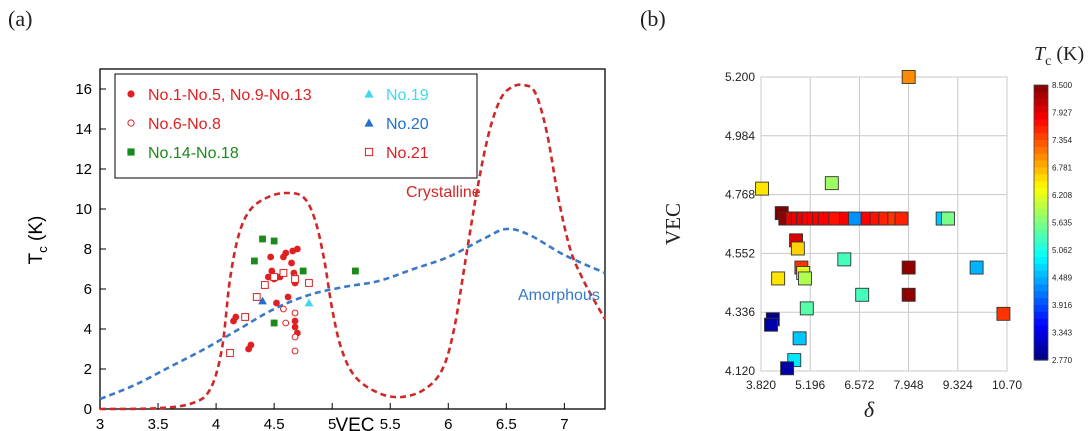 This screenshot has width=1088, height=431. What do you see at coordinates (1062, 278) in the screenshot?
I see `colorbar-tick-label: 4.489` at bounding box center [1062, 278].